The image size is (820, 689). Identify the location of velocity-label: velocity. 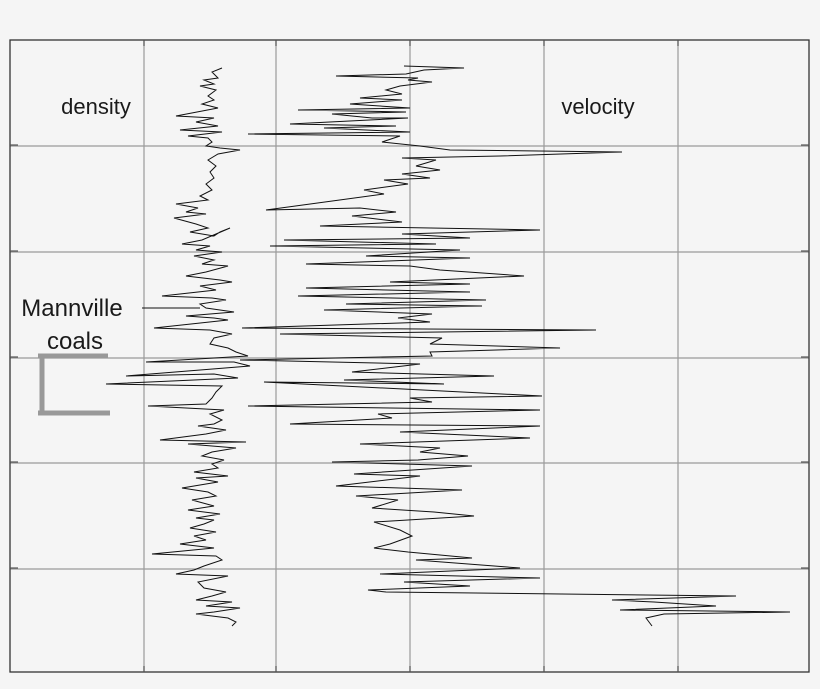
(597, 106).